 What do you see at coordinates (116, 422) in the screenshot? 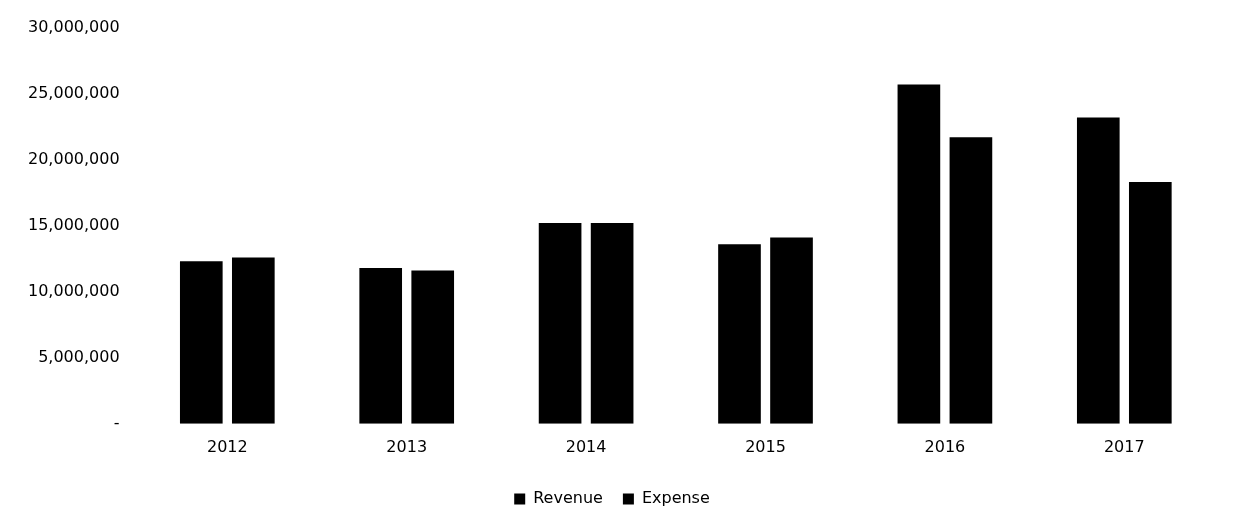
I see `y-tick-label: -` at bounding box center [116, 422].